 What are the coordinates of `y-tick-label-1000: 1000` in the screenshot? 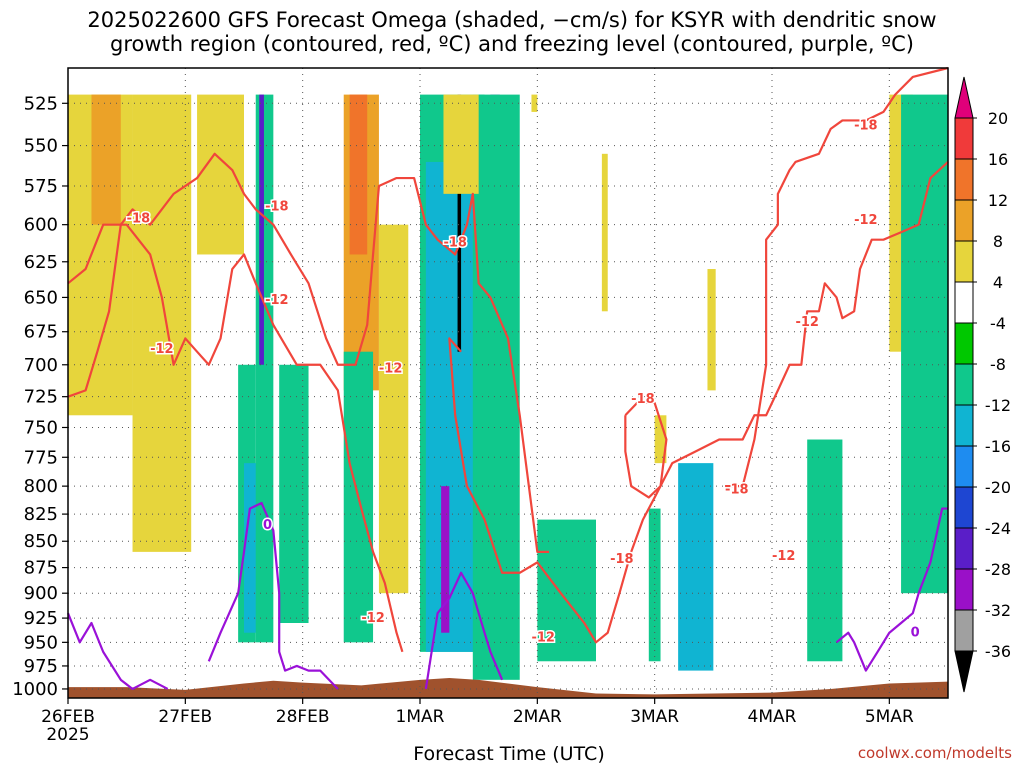 It's located at (35, 689).